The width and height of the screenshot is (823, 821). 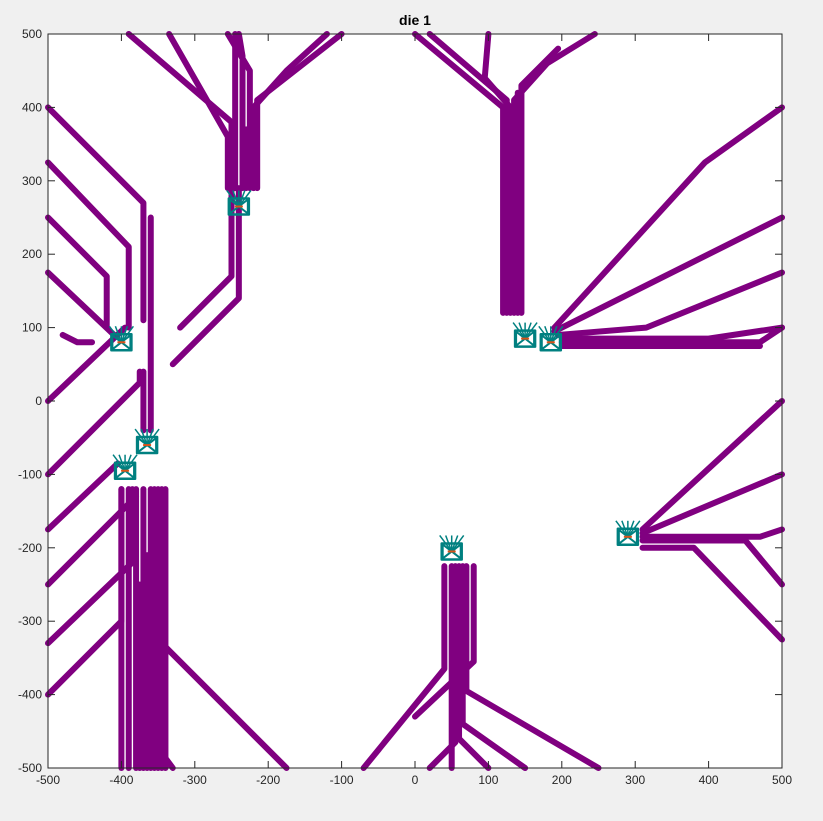 What do you see at coordinates (38, 401) in the screenshot?
I see `y-tick-label-5: 0` at bounding box center [38, 401].